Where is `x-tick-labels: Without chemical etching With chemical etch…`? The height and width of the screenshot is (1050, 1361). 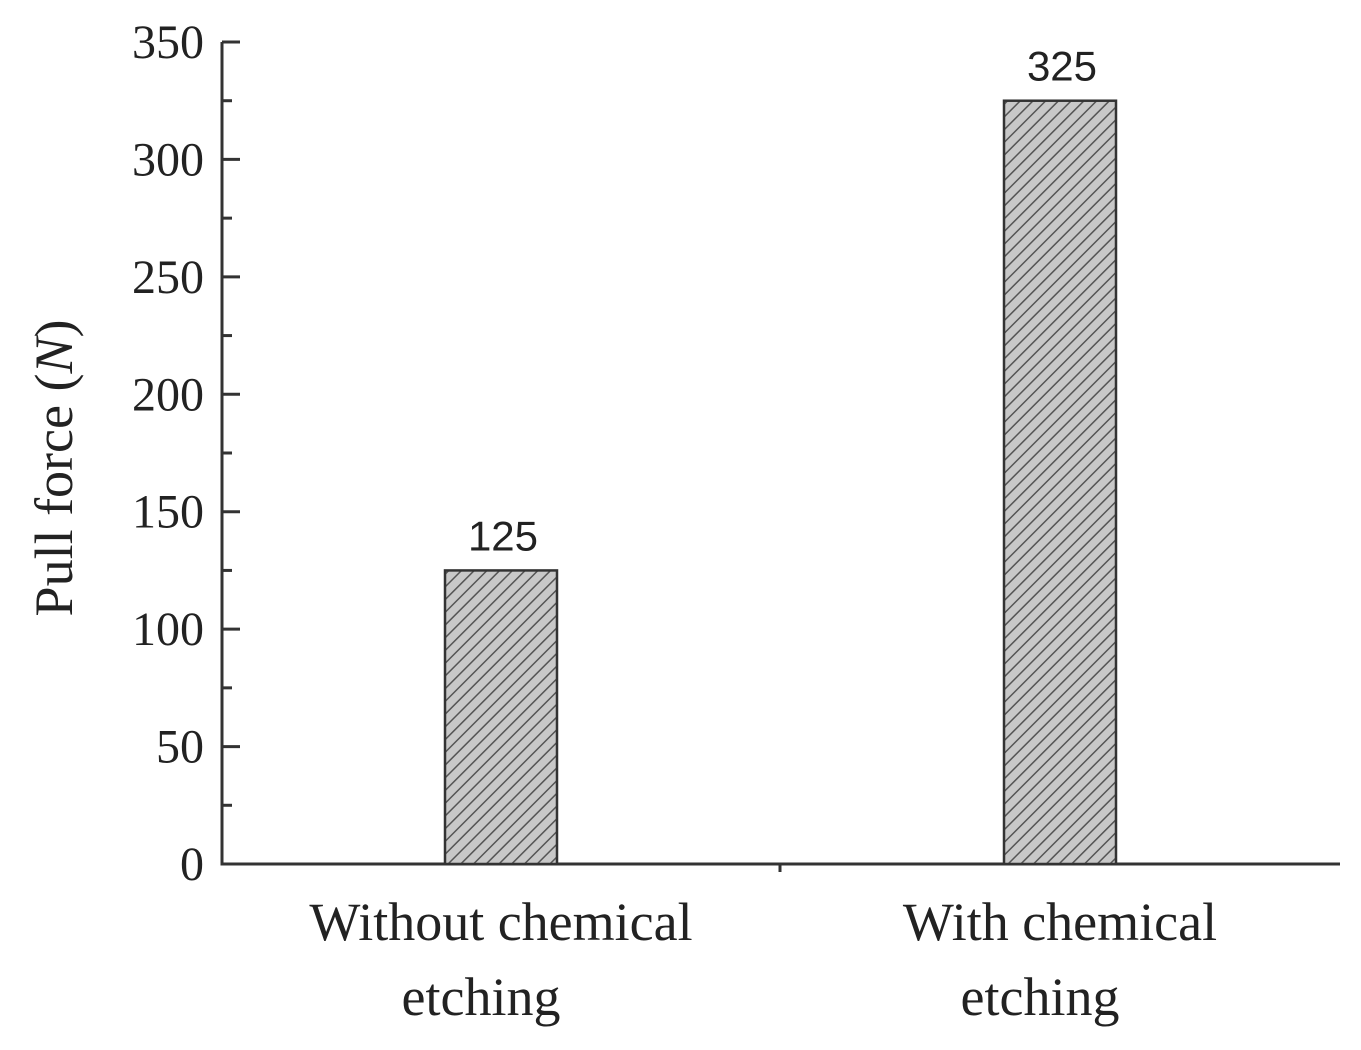 x-tick-labels: Without chemical etching With chemical etch… is located at coordinates (763, 959).